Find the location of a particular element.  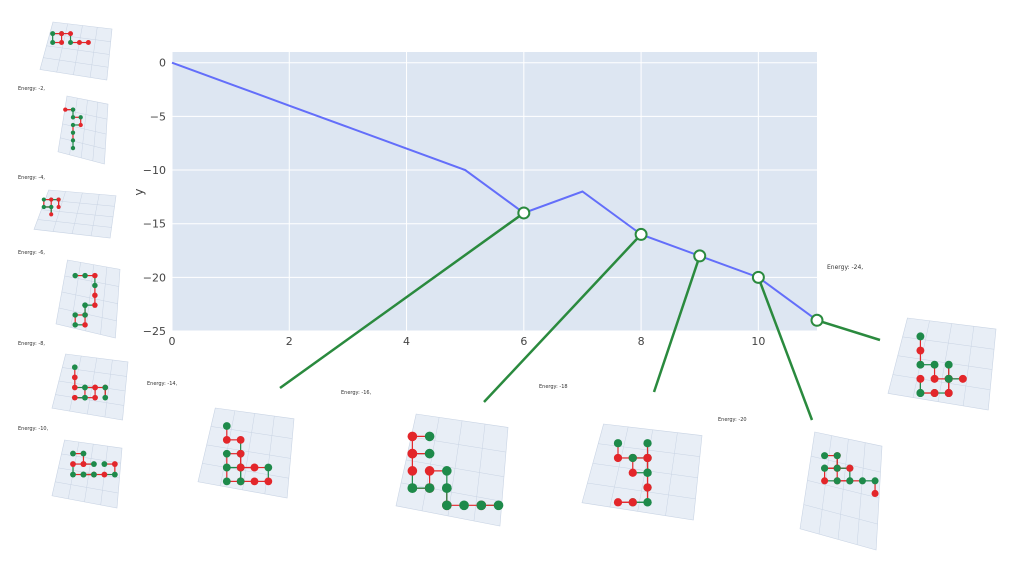

energy-label-16: Energy: -16, is located at coordinates (356, 393).